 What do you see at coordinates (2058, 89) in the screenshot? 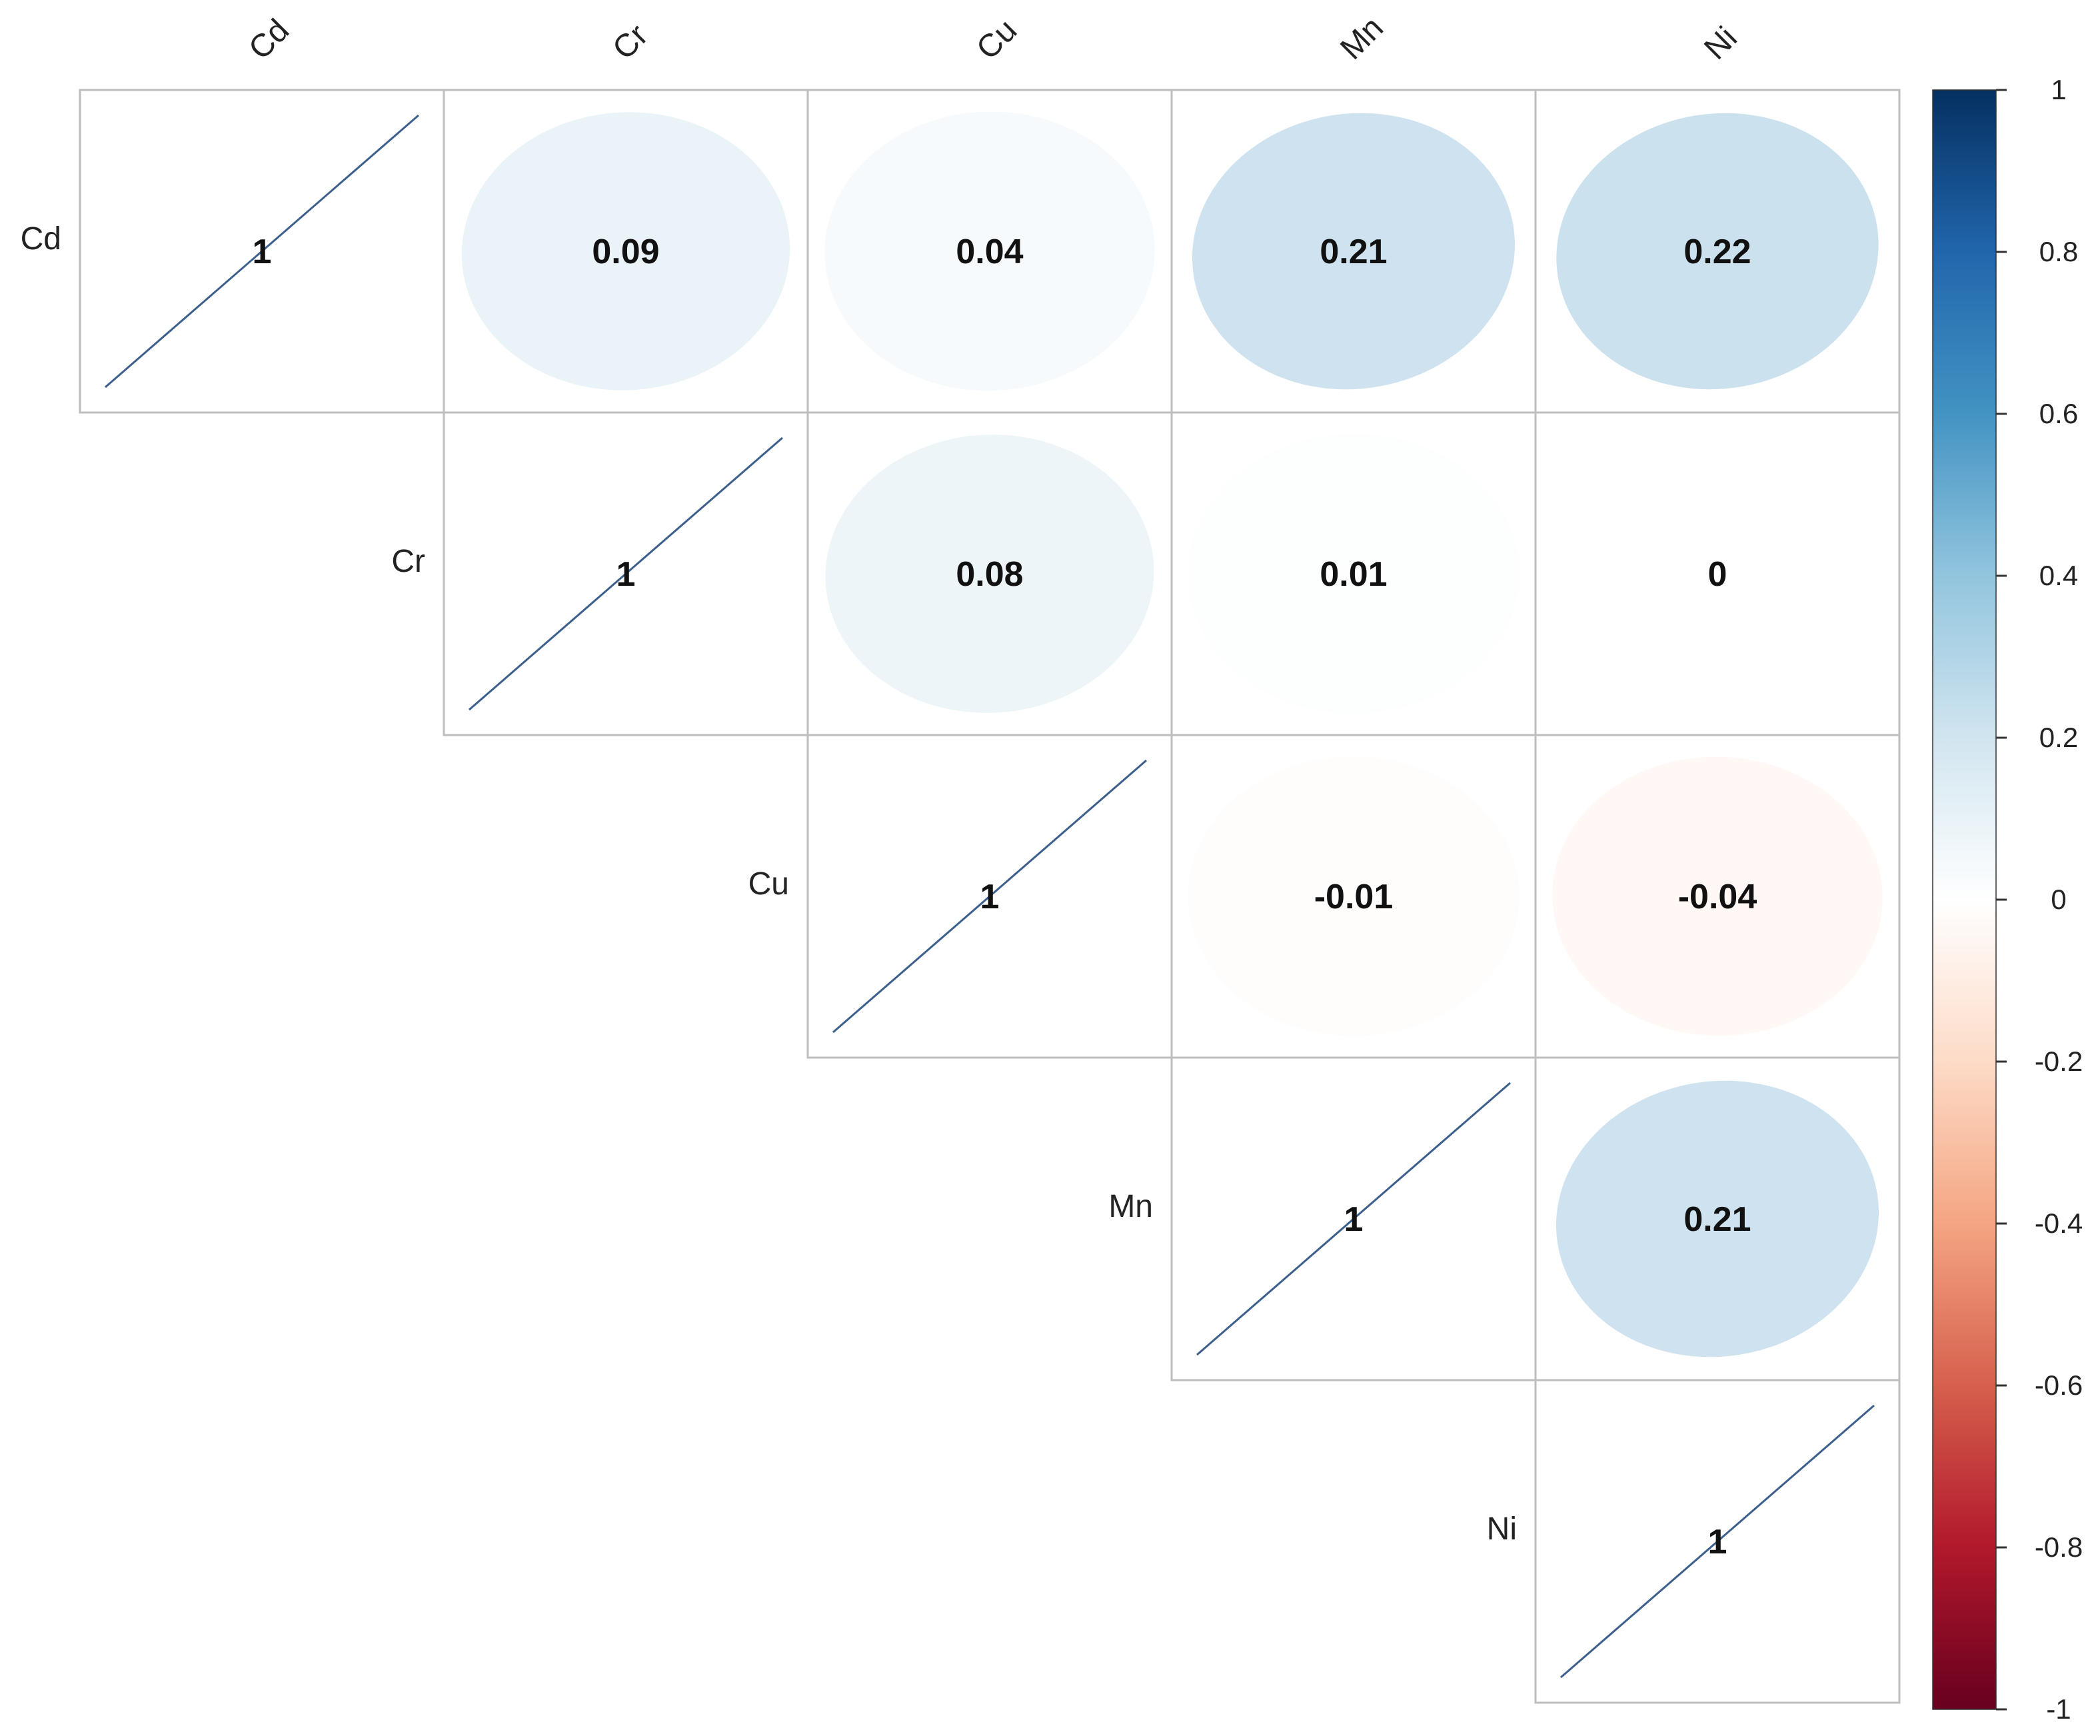
I see `colorbar-tick-label: 1` at bounding box center [2058, 89].